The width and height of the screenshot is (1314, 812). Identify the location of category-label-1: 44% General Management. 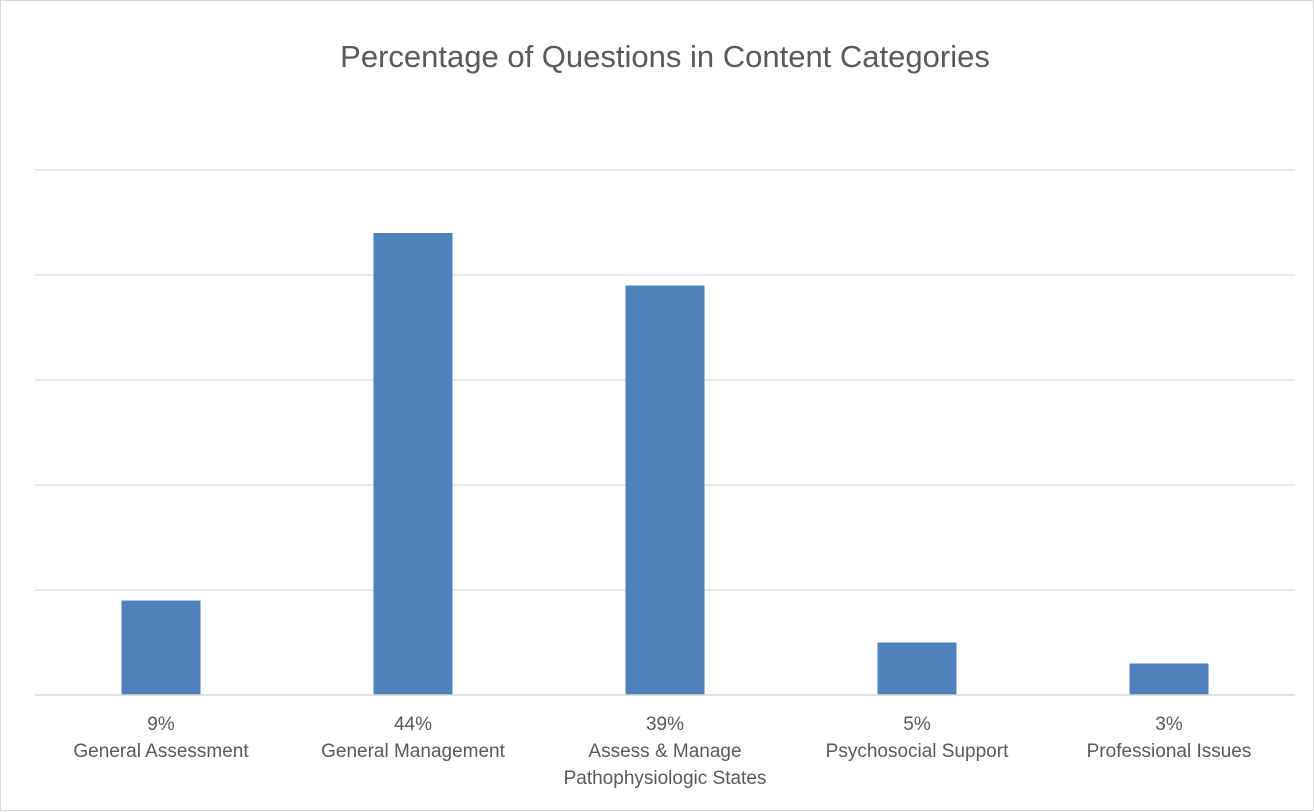
(413, 738).